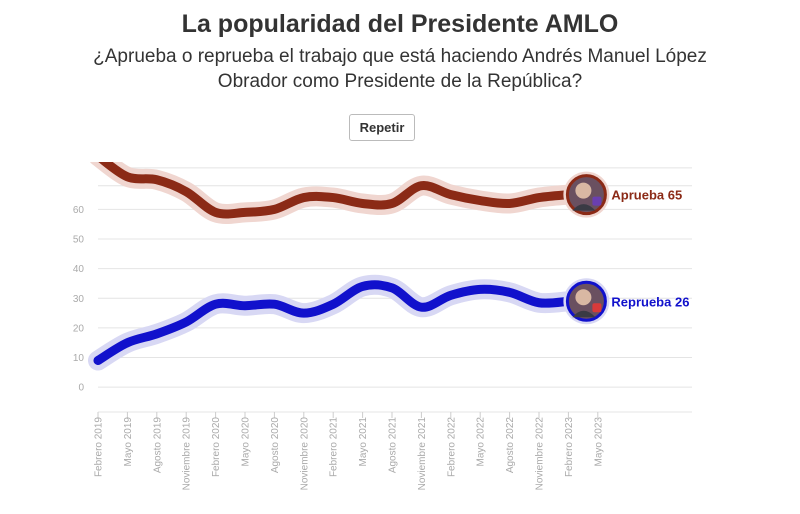 This screenshot has width=800, height=514. What do you see at coordinates (216, 447) in the screenshot?
I see `x-tick-label: Febrero 2020` at bounding box center [216, 447].